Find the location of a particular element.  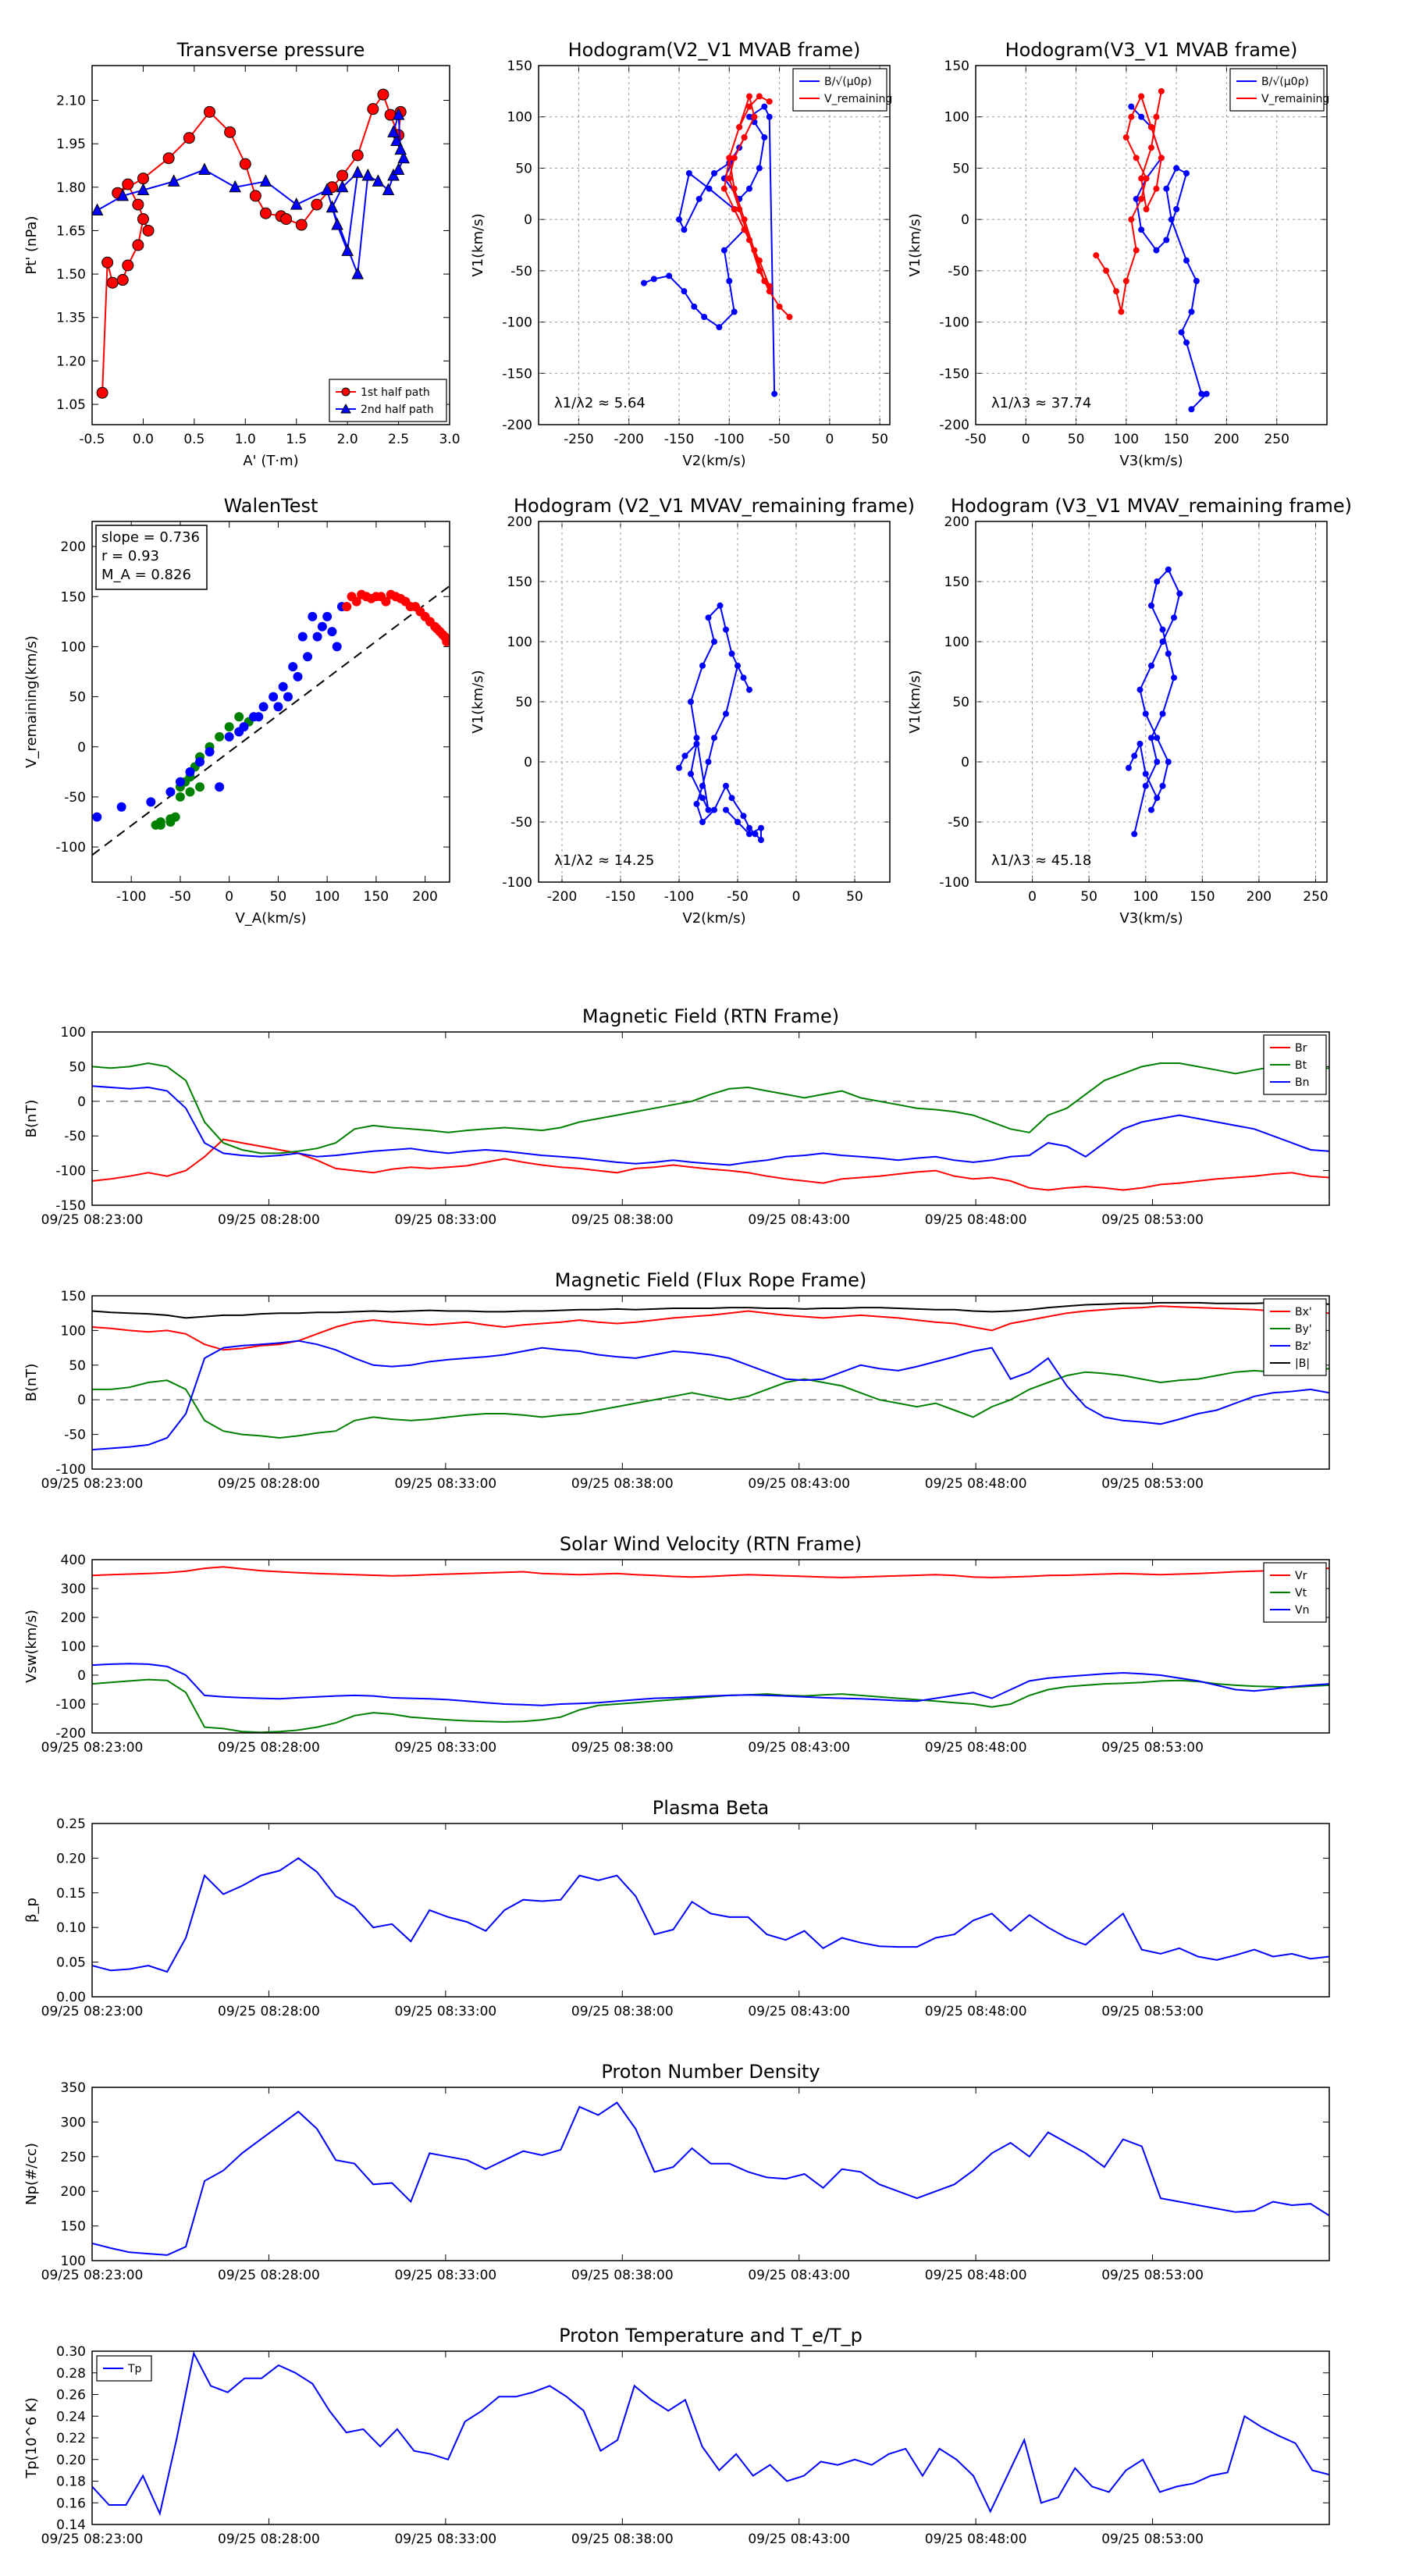

series-line-beta is located at coordinates (711, 1915).